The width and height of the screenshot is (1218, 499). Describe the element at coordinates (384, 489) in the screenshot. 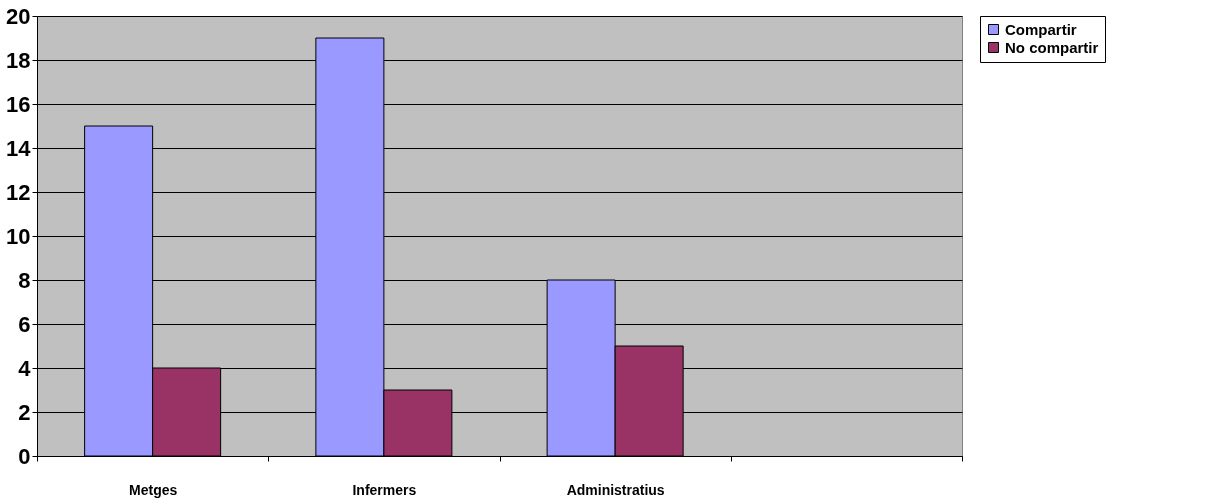

I see `x-tick-label: Infermers` at that location.